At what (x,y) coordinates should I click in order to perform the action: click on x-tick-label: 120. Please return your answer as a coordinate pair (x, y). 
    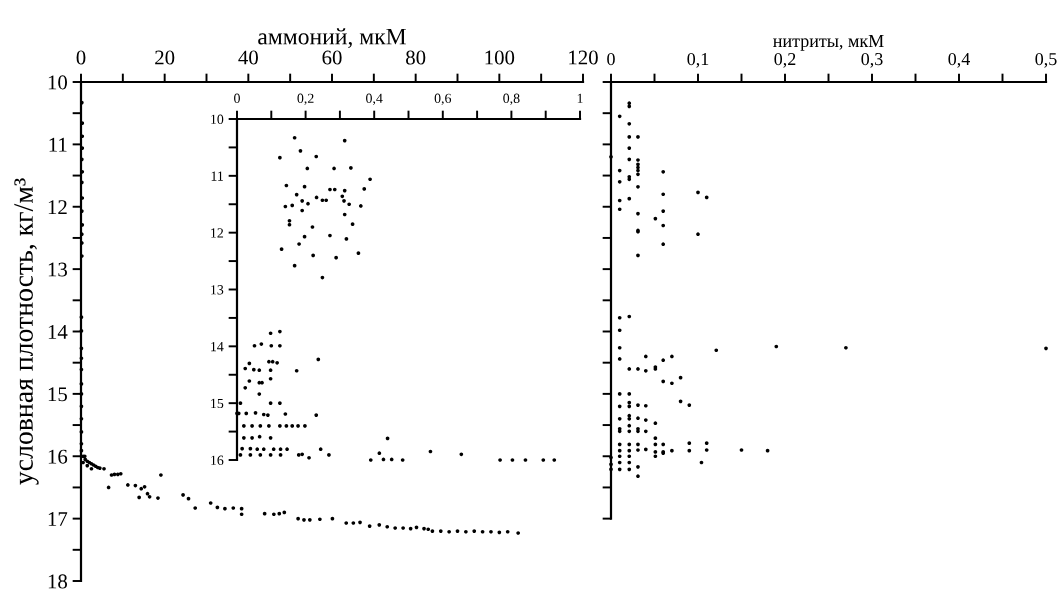
    Looking at the image, I should click on (583, 57).